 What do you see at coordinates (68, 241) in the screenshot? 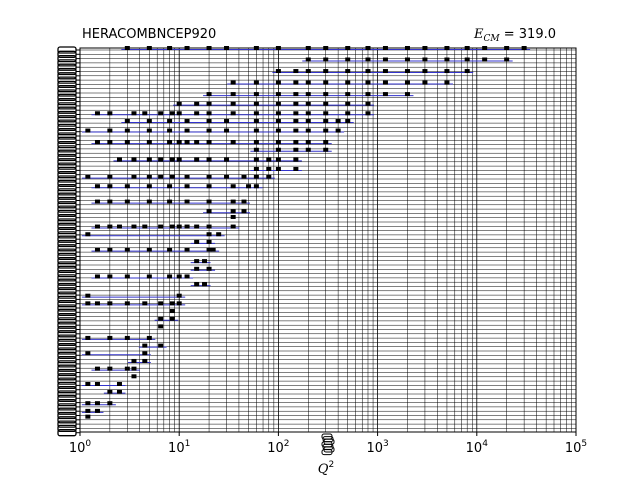
I see `y-tick-labels` at bounding box center [68, 241].